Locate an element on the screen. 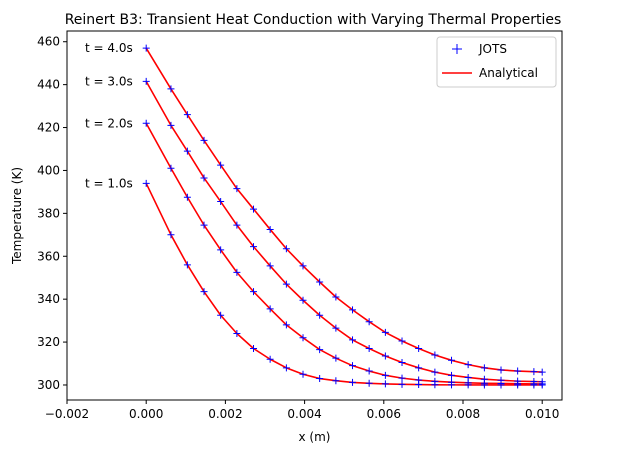  legend-label-analytical: Analytical is located at coordinates (508, 73).